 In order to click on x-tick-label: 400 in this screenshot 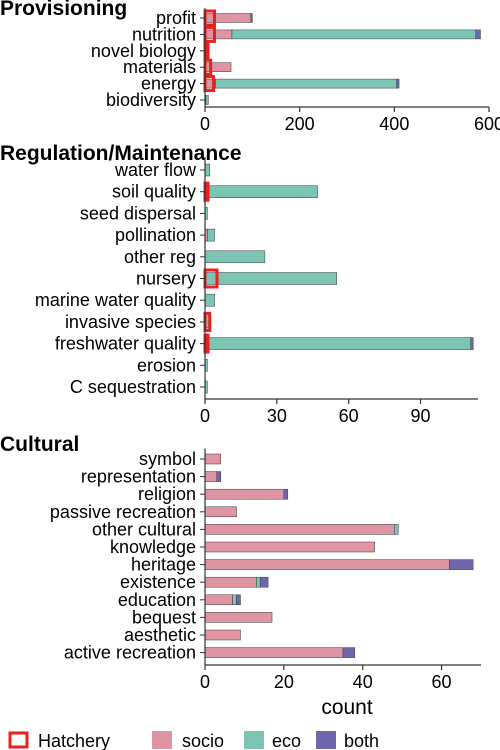, I will do `click(394, 124)`.